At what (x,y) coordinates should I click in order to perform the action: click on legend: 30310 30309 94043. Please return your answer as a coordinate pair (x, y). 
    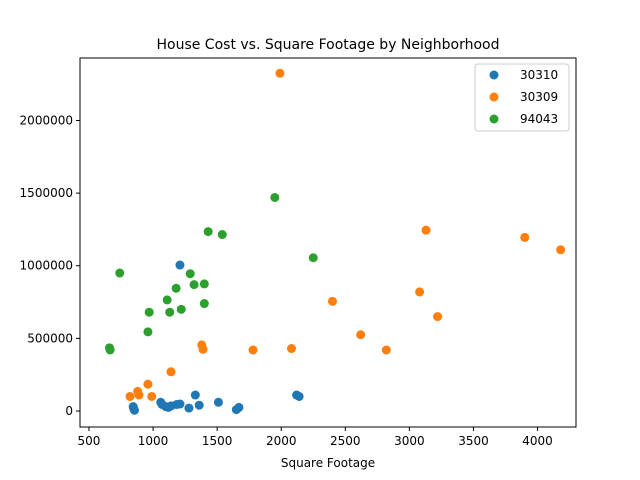
    Looking at the image, I should click on (522, 97).